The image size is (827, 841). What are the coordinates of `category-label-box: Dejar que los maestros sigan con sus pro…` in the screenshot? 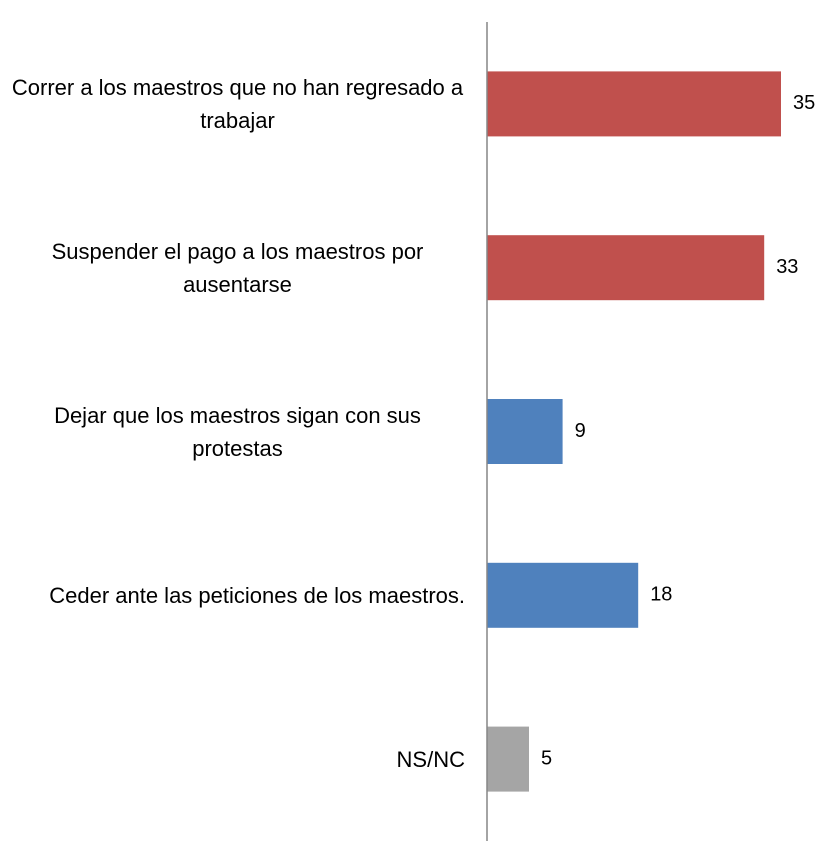 It's located at (232, 432).